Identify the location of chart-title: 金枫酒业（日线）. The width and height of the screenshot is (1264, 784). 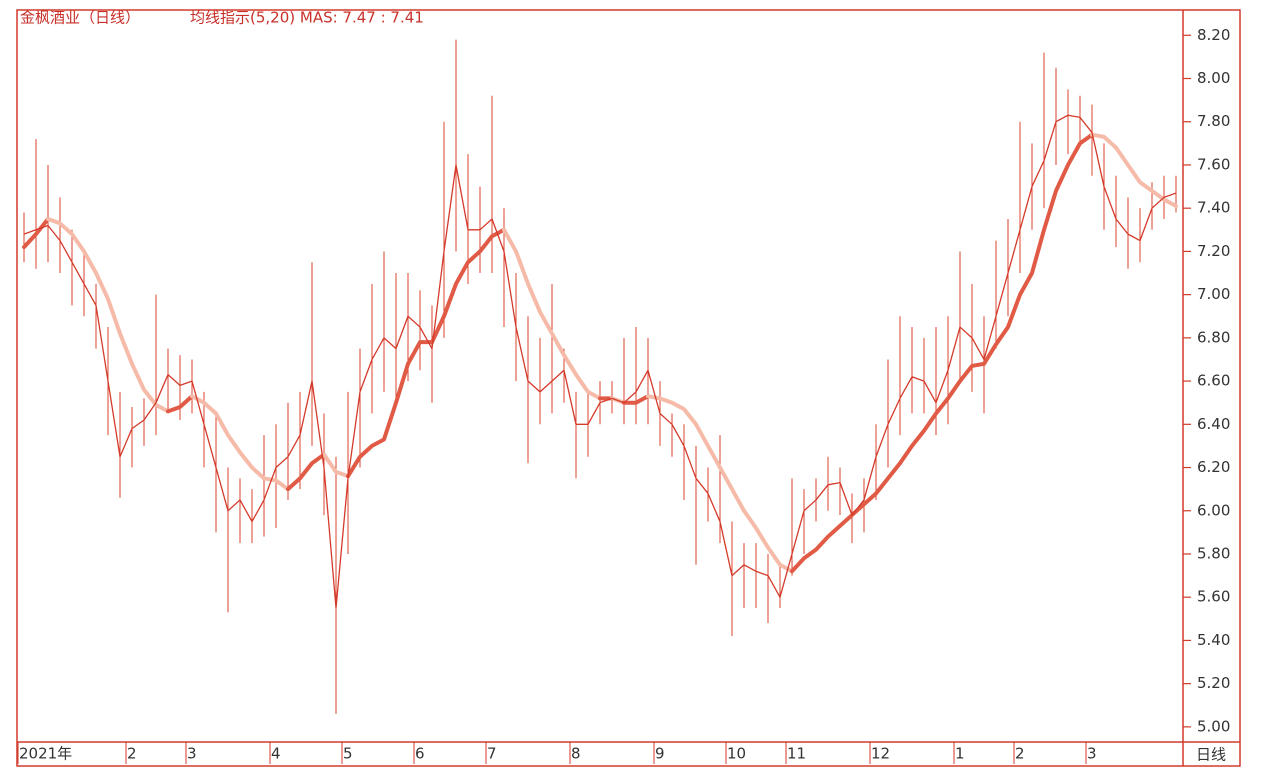
(80, 18).